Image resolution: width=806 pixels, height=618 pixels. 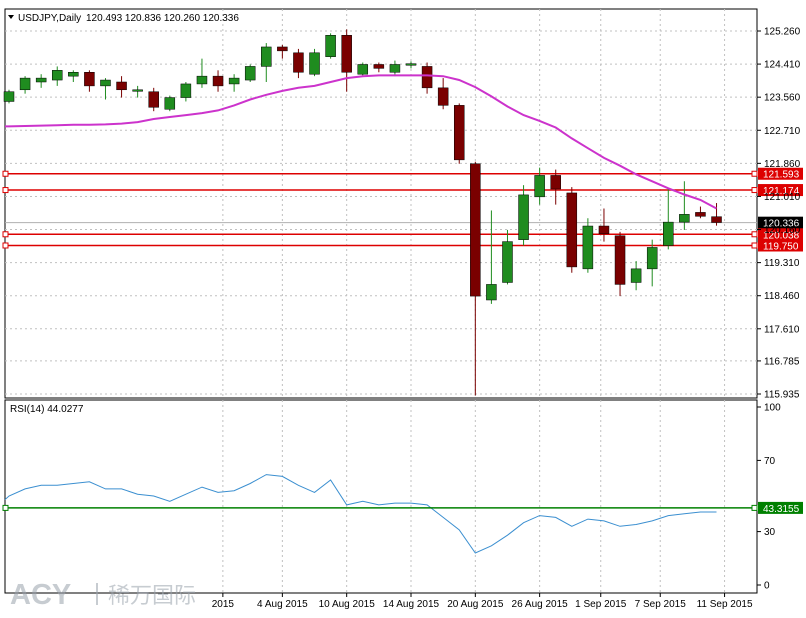 I want to click on current-price-label: 120.336, so click(x=781, y=224).